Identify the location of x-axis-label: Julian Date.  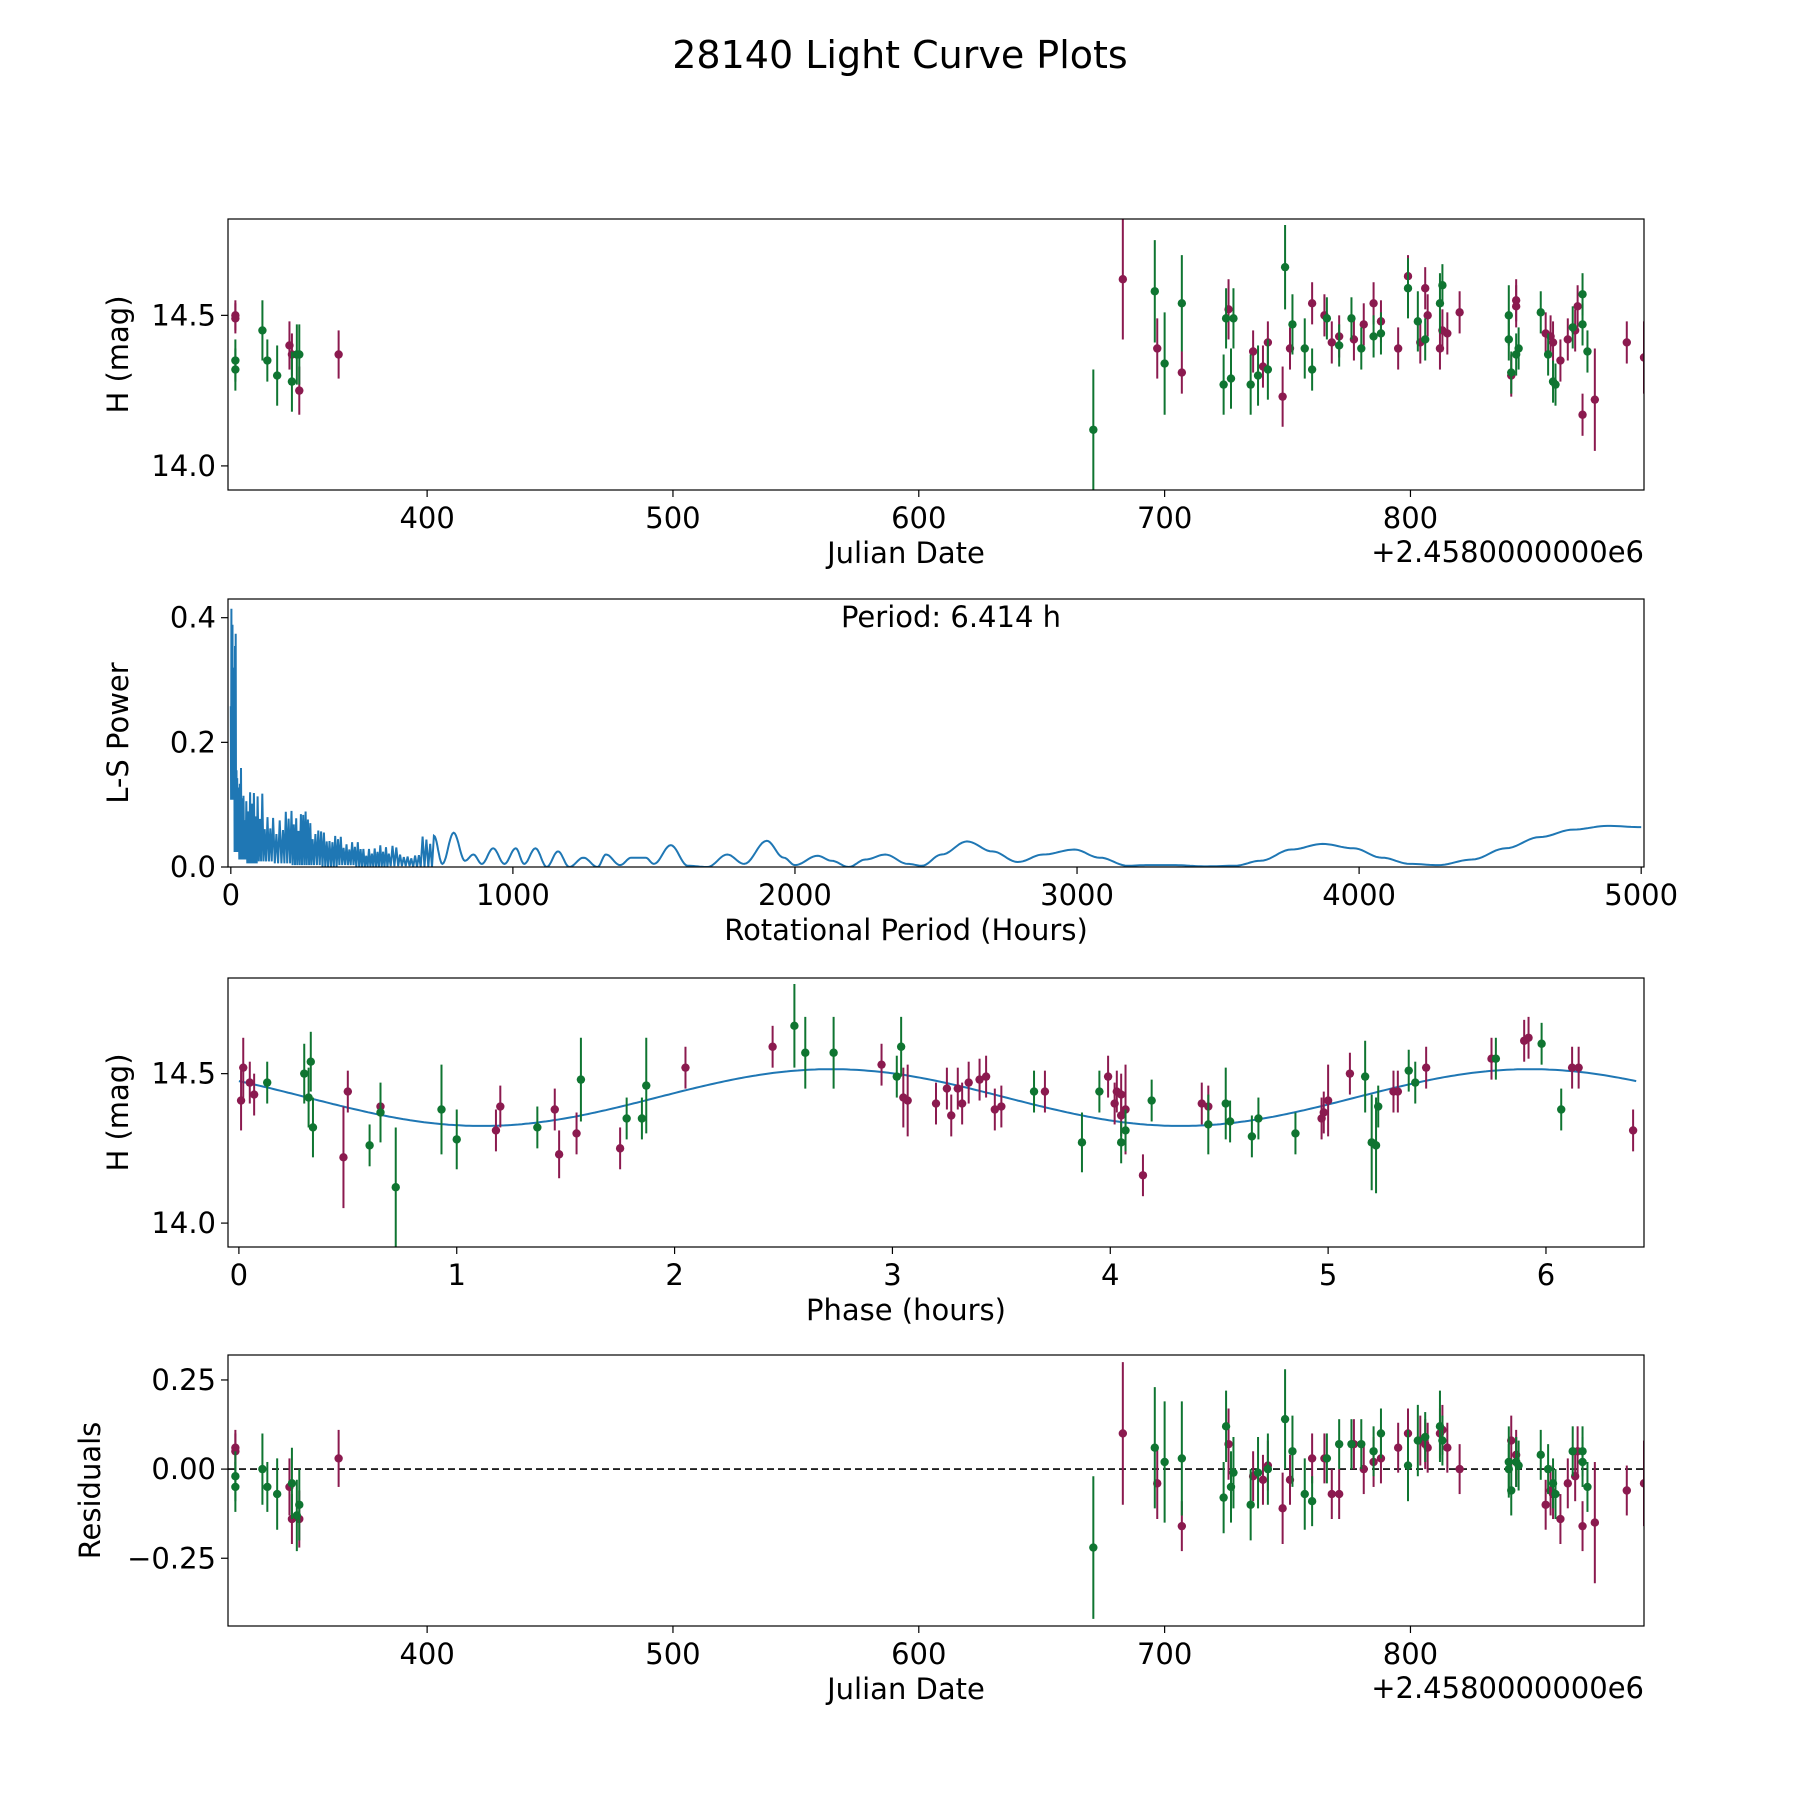
(905, 553).